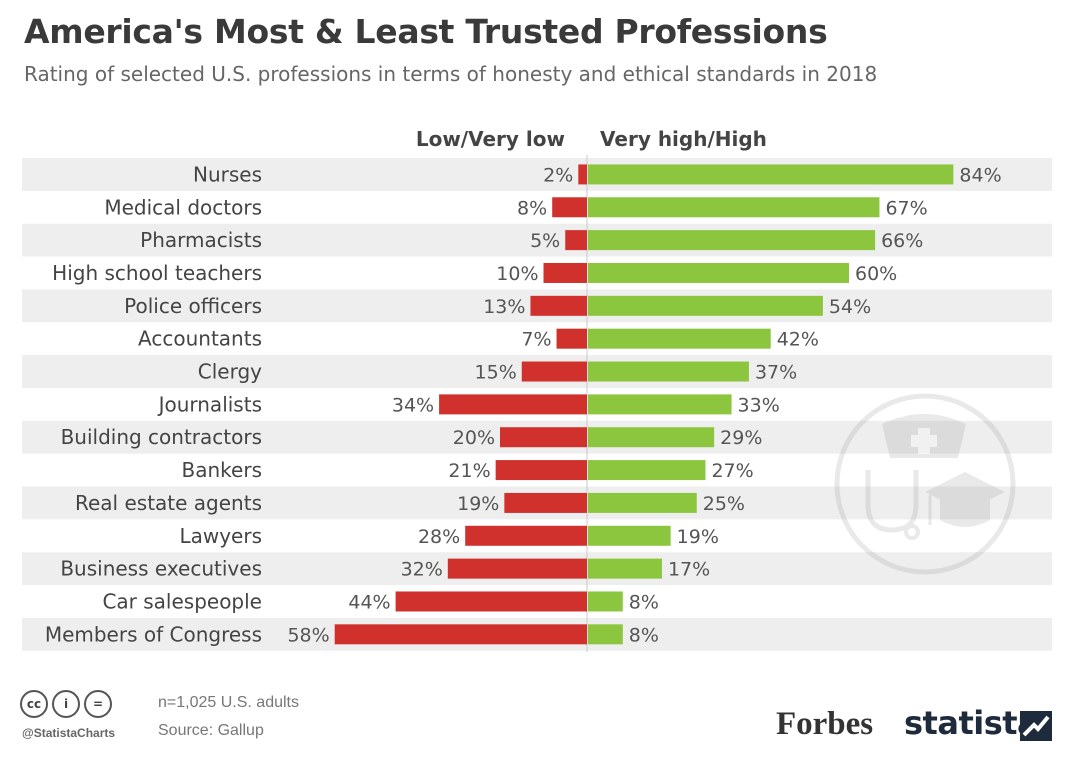  I want to click on category-label: Accountants, so click(200, 339).